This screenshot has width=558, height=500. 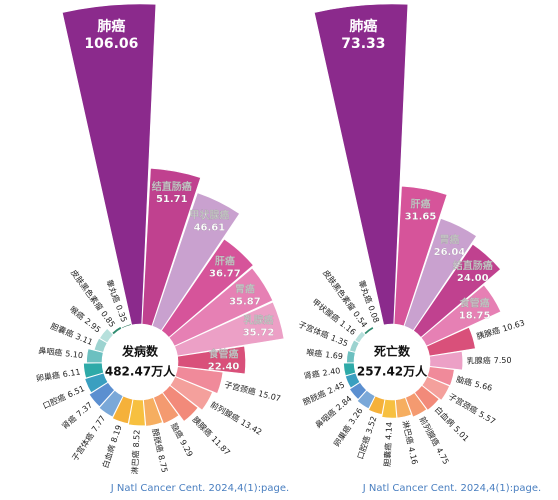 I want to click on category-name: 膀胱癌, so click(x=158, y=440).